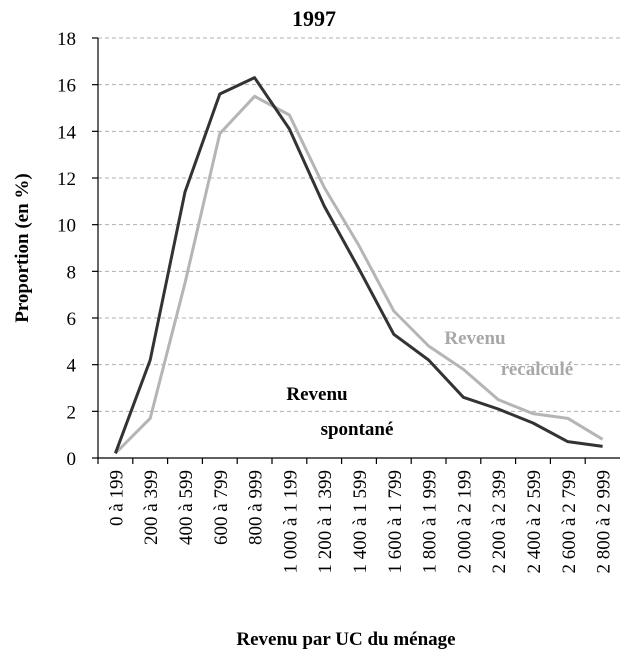  I want to click on y-tick-label: 12, so click(66, 179).